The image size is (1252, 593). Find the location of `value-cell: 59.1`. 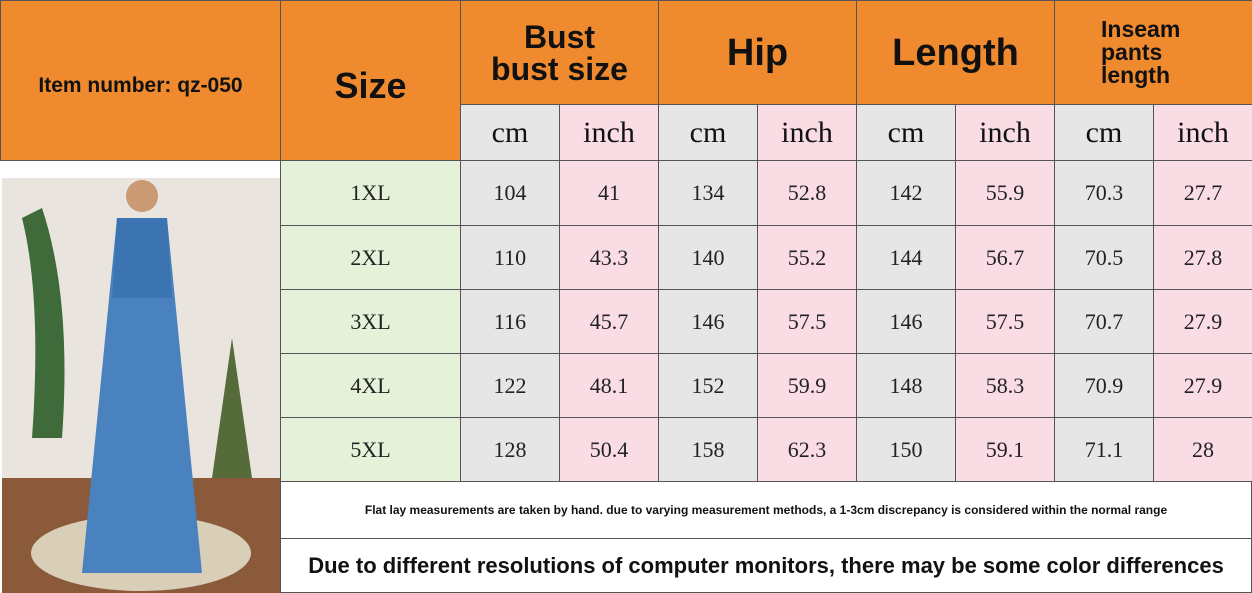

value-cell: 59.1 is located at coordinates (1005, 449).